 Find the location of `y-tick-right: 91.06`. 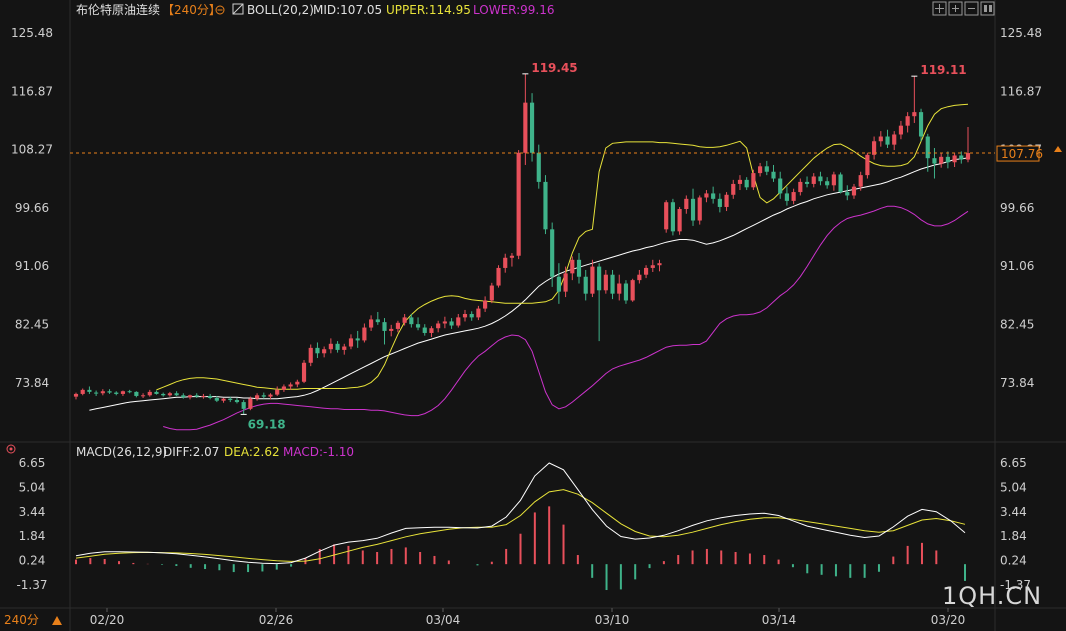

y-tick-right: 91.06 is located at coordinates (1017, 266).